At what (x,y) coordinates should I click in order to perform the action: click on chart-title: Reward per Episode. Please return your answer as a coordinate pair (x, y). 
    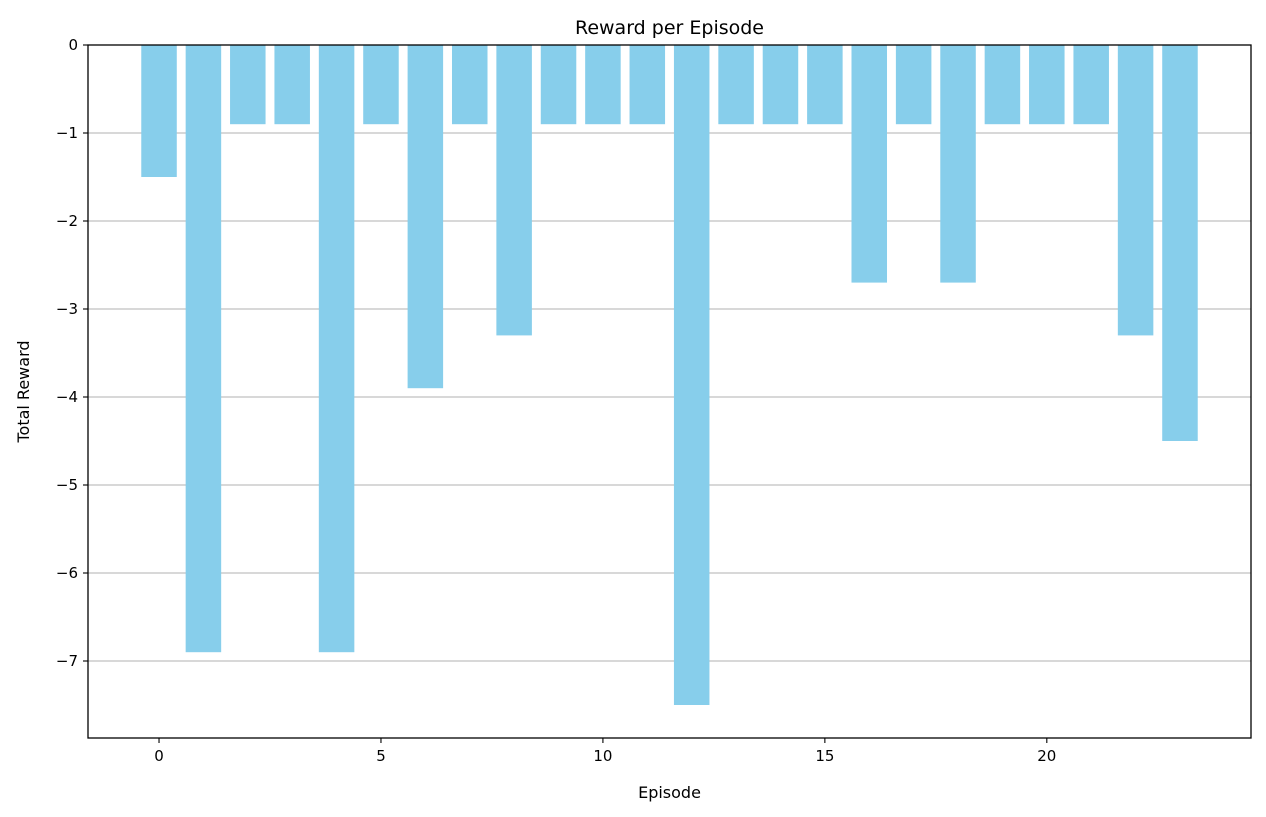
    Looking at the image, I should click on (669, 28).